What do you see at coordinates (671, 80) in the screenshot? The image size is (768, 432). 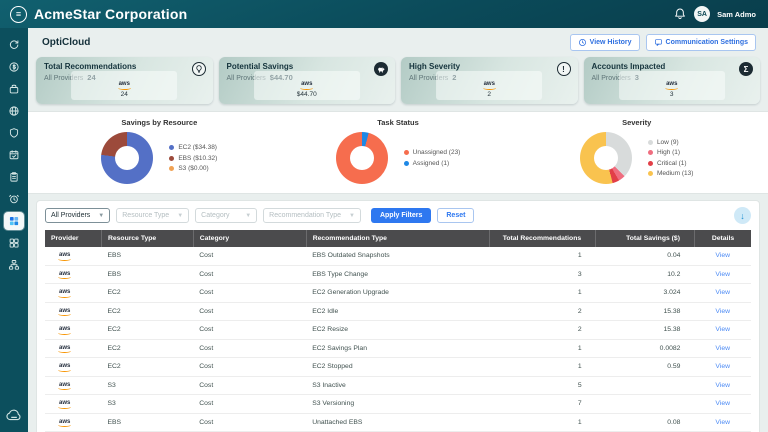 I see `card-accounts-impacted: Accounts Impacted All Providers 3 Σ aws 3` at bounding box center [671, 80].